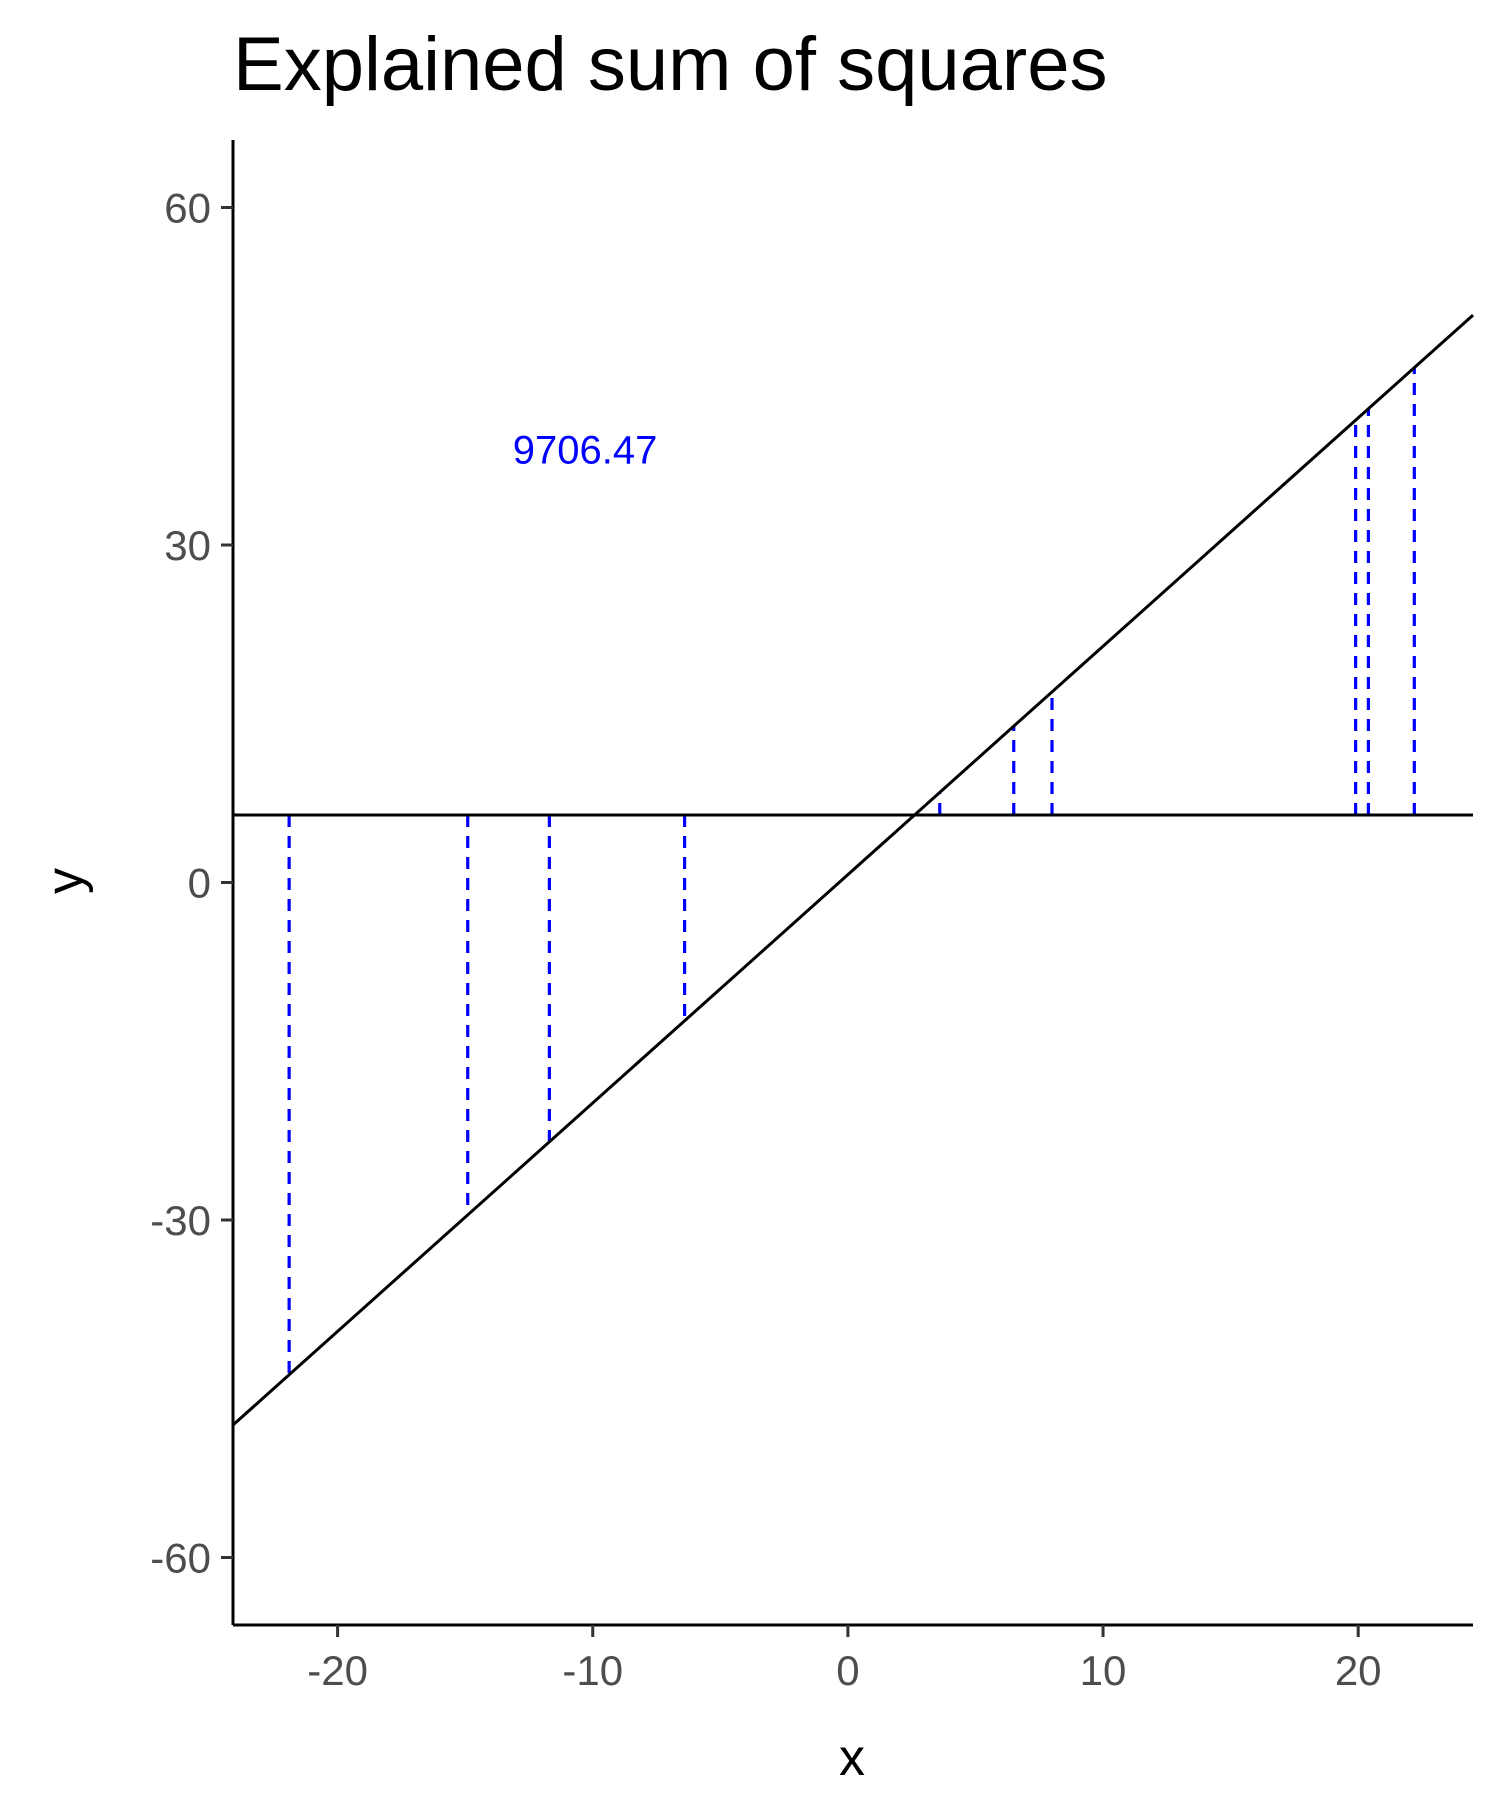 This screenshot has width=1500, height=1800. What do you see at coordinates (180, 1220) in the screenshot?
I see `y-tick-label: -30` at bounding box center [180, 1220].